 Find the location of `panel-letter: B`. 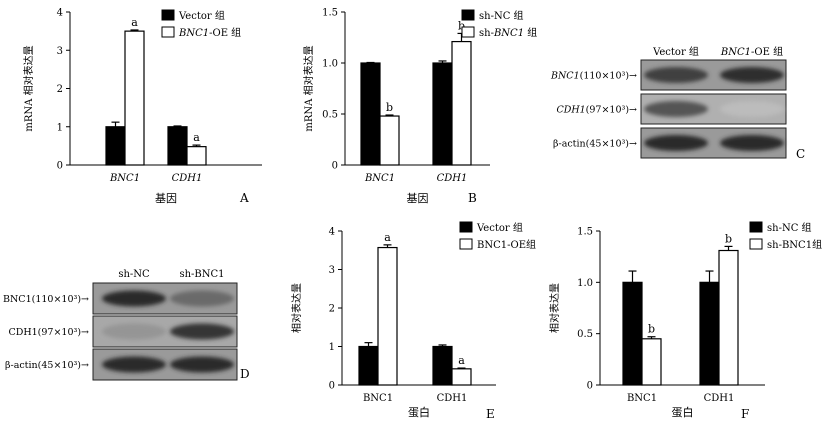

panel-letter: B is located at coordinates (472, 198).